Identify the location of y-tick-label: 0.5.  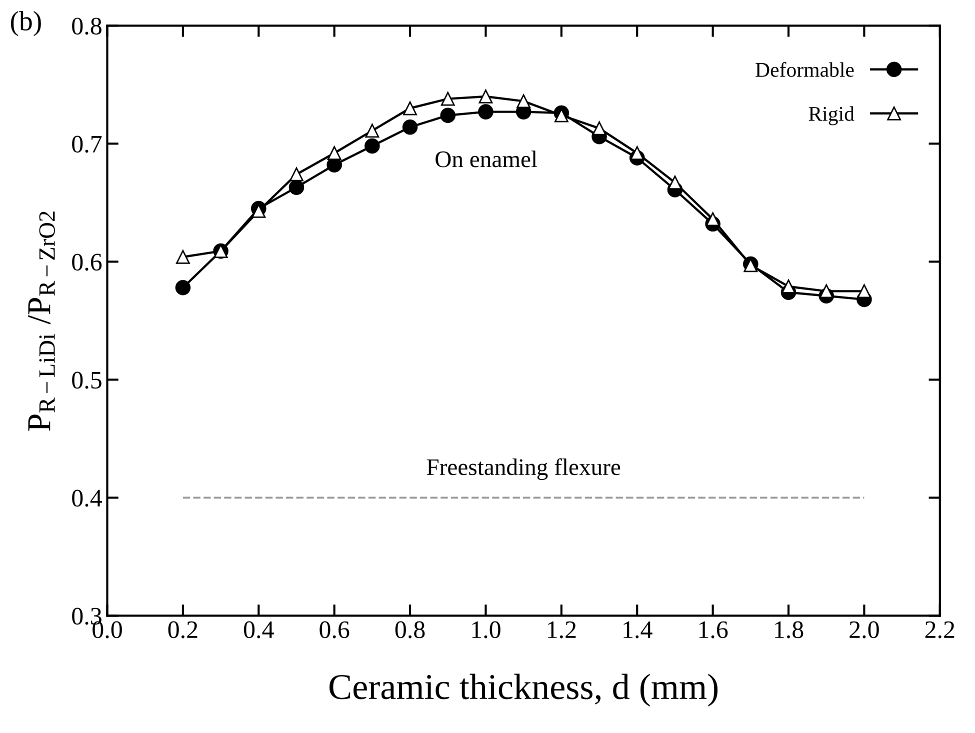
(87, 380).